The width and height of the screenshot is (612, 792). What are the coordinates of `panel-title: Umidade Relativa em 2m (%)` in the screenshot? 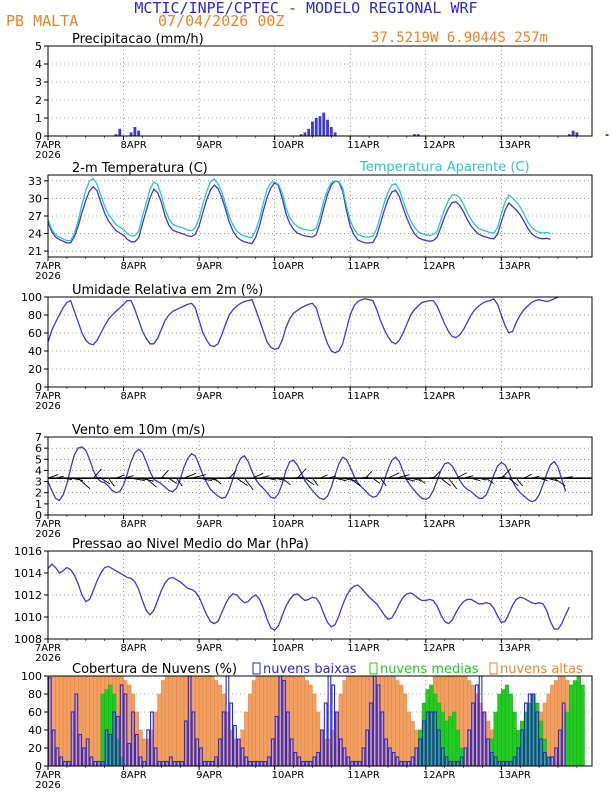 It's located at (167, 290).